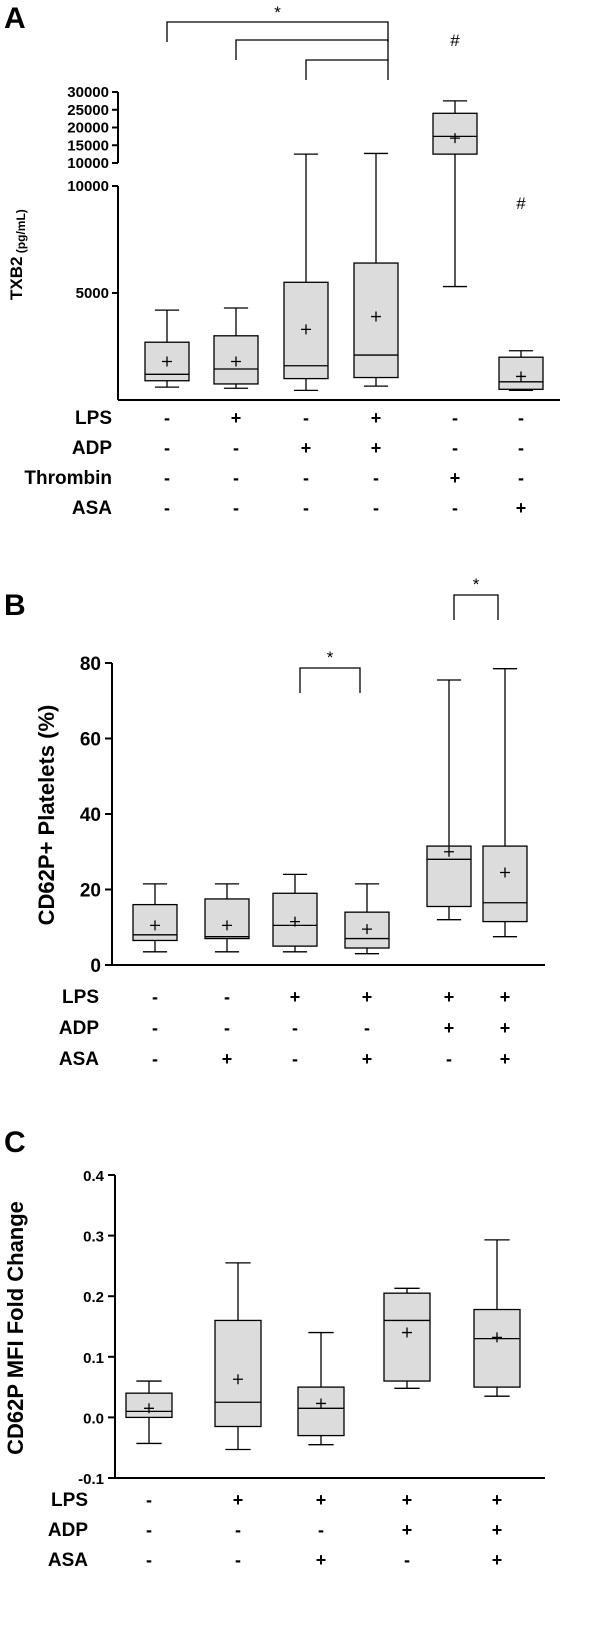 Image resolution: width=596 pixels, height=1625 pixels. What do you see at coordinates (93, 1418) in the screenshot?
I see `panel-c-y-tick-label: 0.0` at bounding box center [93, 1418].